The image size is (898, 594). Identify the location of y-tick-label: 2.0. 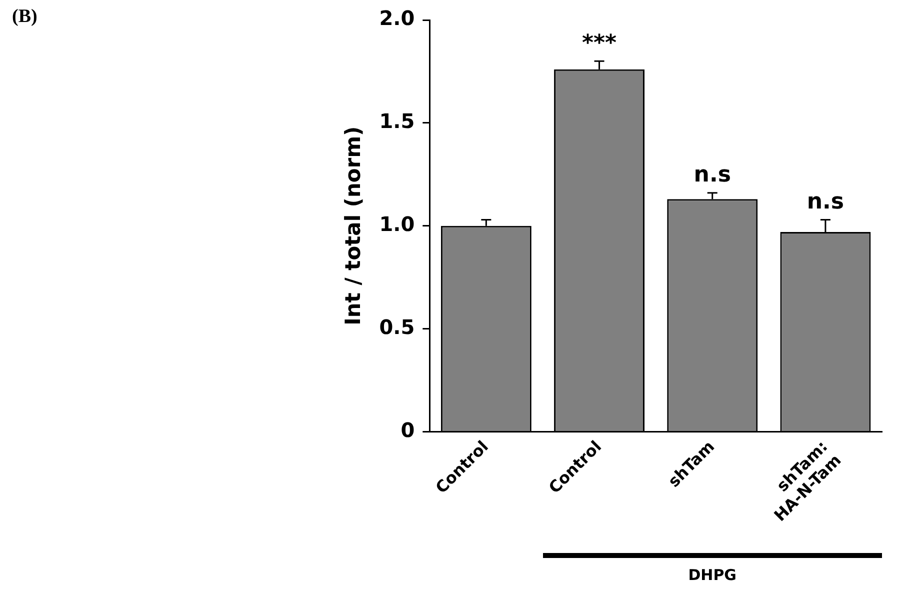
(397, 18).